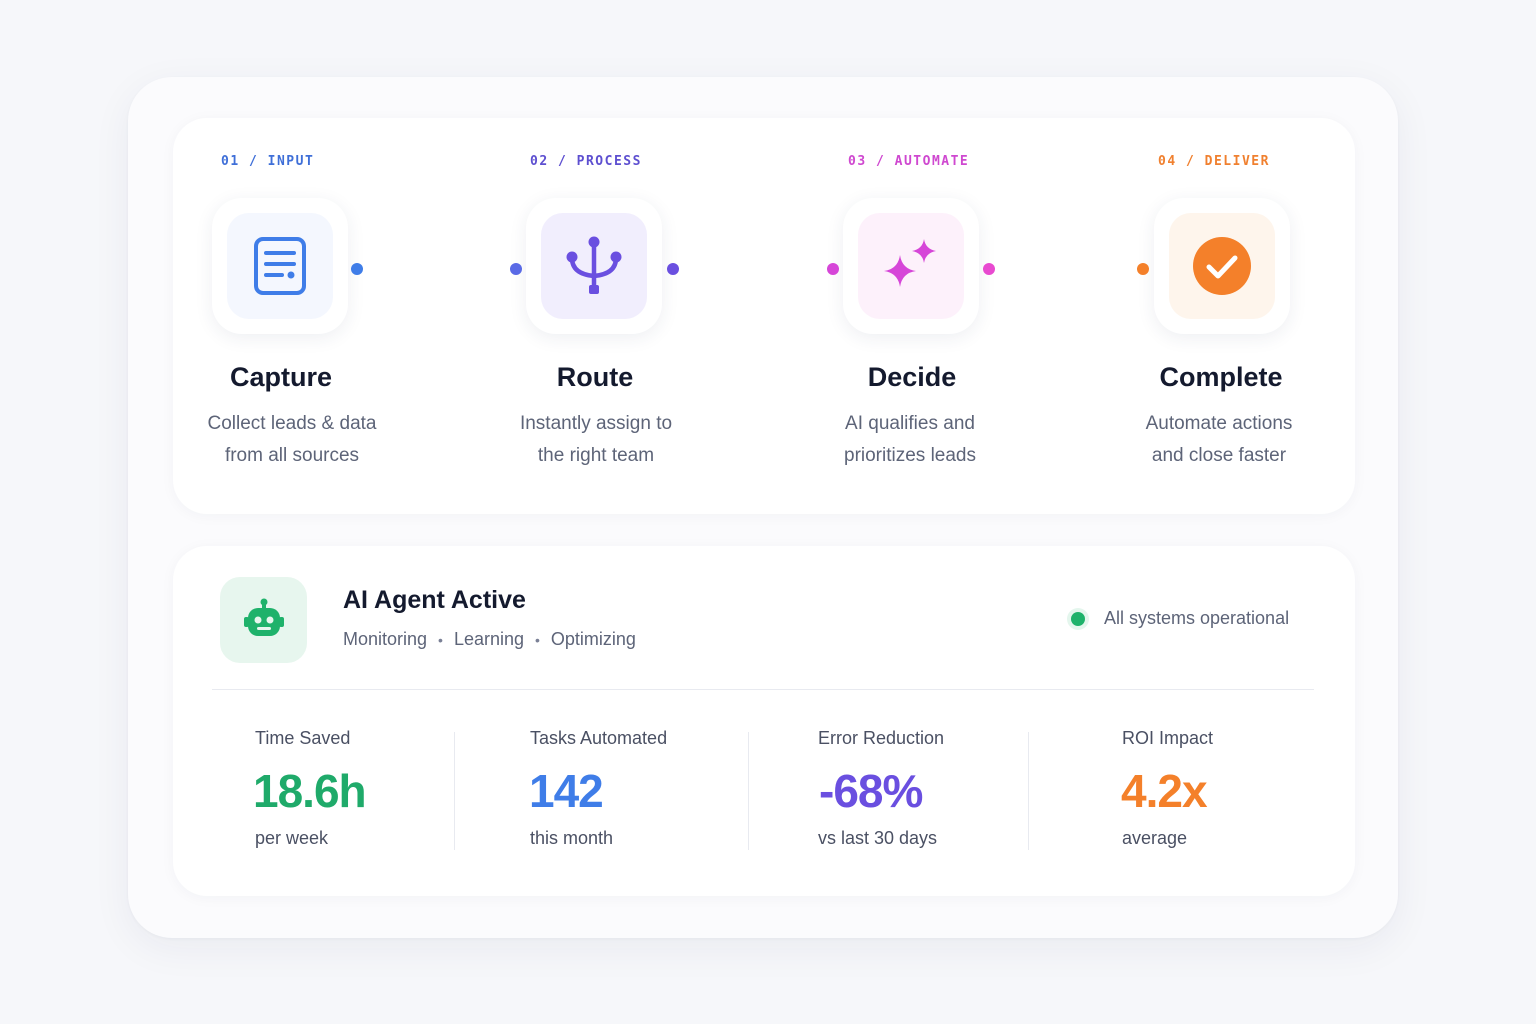 Image resolution: width=1536 pixels, height=1024 pixels. Describe the element at coordinates (1168, 738) in the screenshot. I see `metric-label-roi: ROI Impact` at that location.